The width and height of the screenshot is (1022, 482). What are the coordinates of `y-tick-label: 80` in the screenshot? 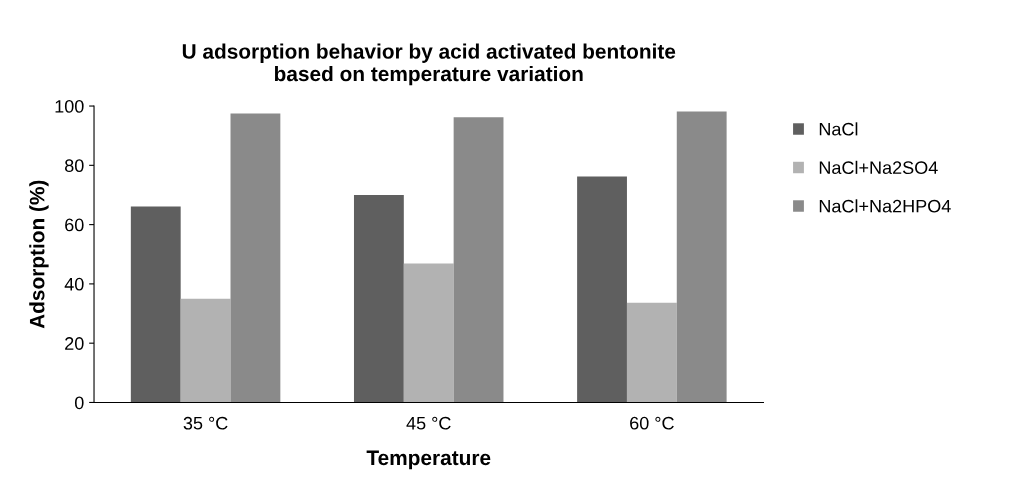 It's located at (74, 166).